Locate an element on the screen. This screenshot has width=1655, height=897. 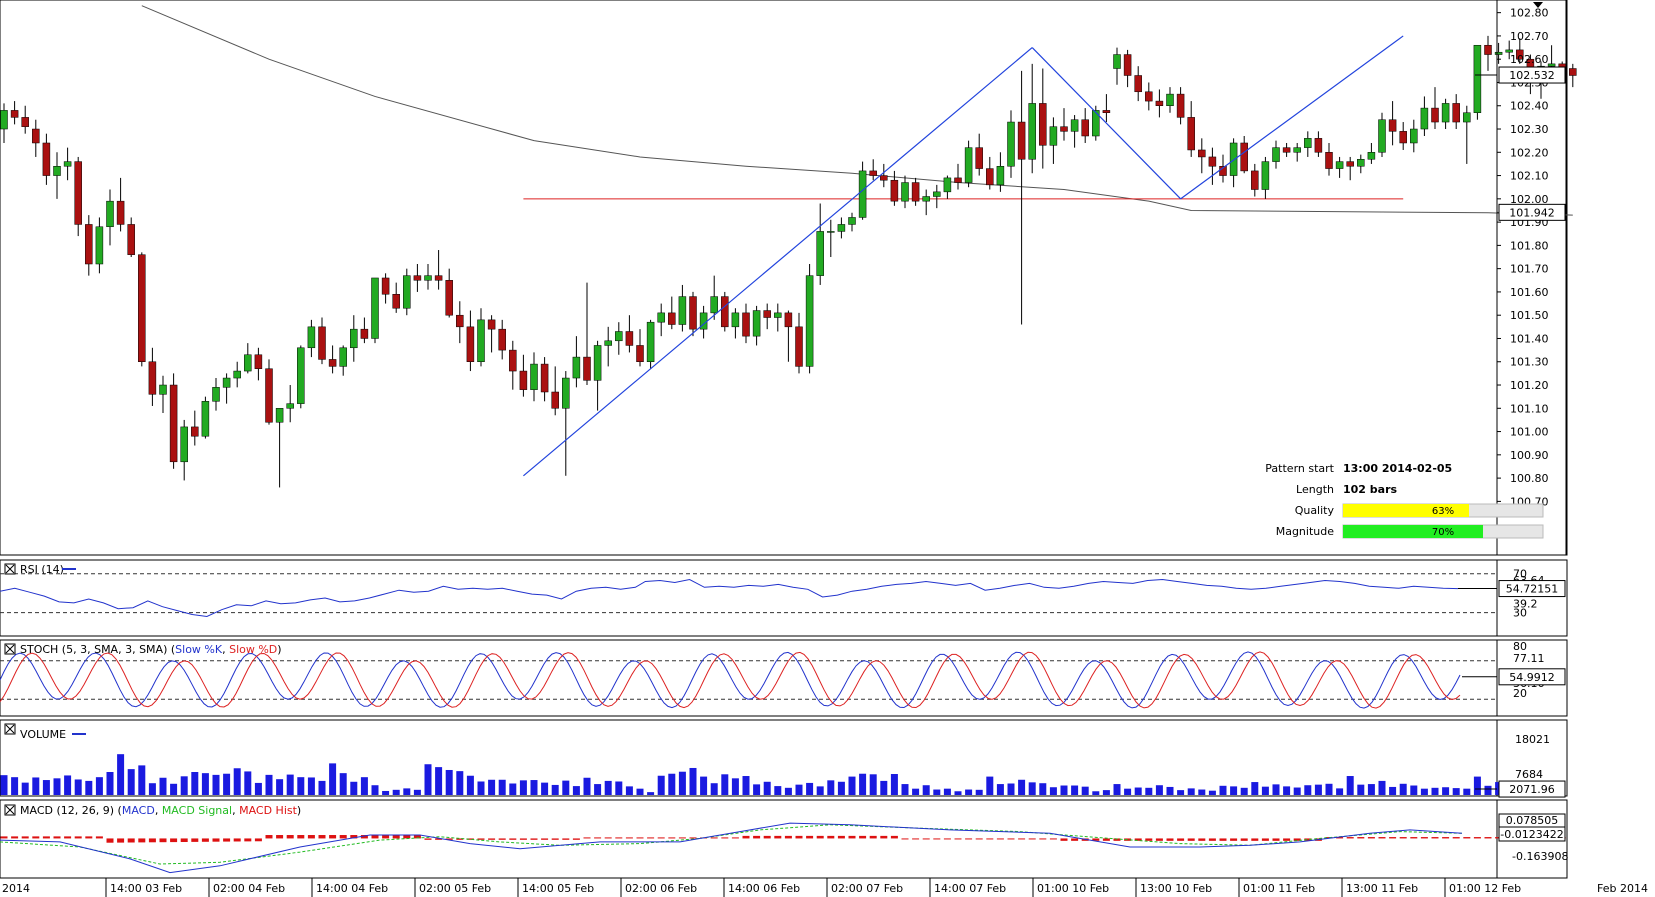
stoch-axis-label: 20 is located at coordinates (1520, 693).